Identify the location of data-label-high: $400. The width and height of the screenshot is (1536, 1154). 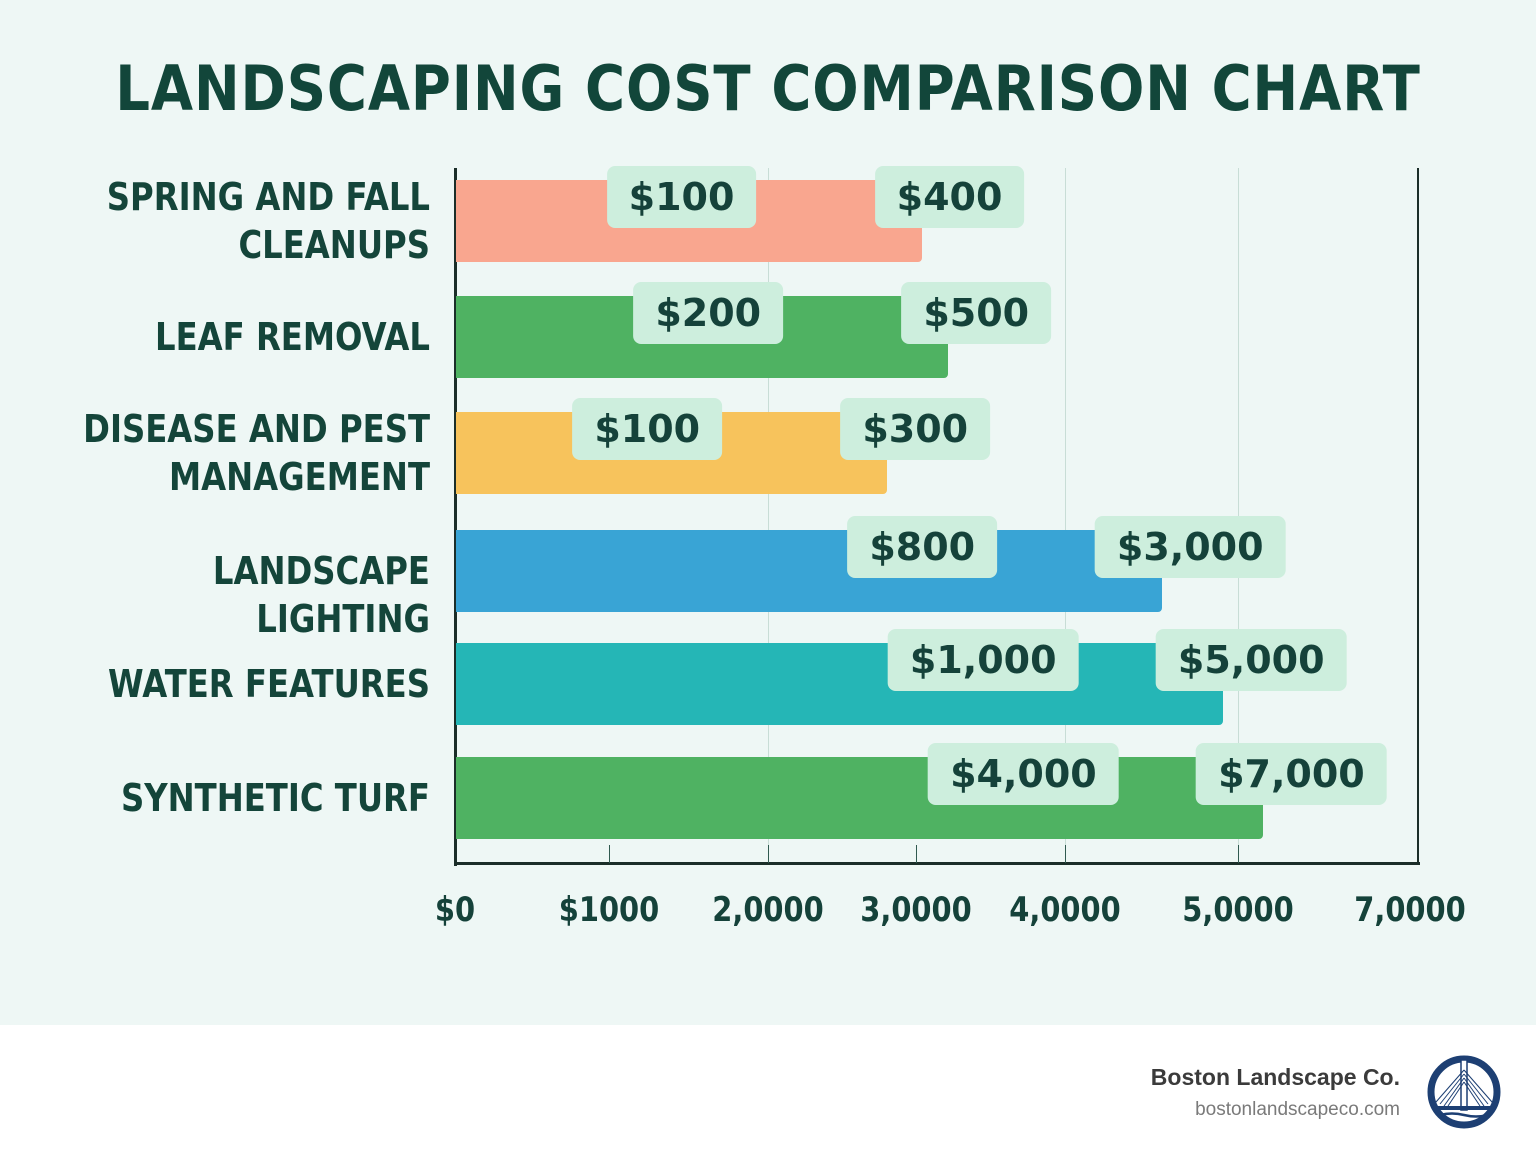
(949, 197).